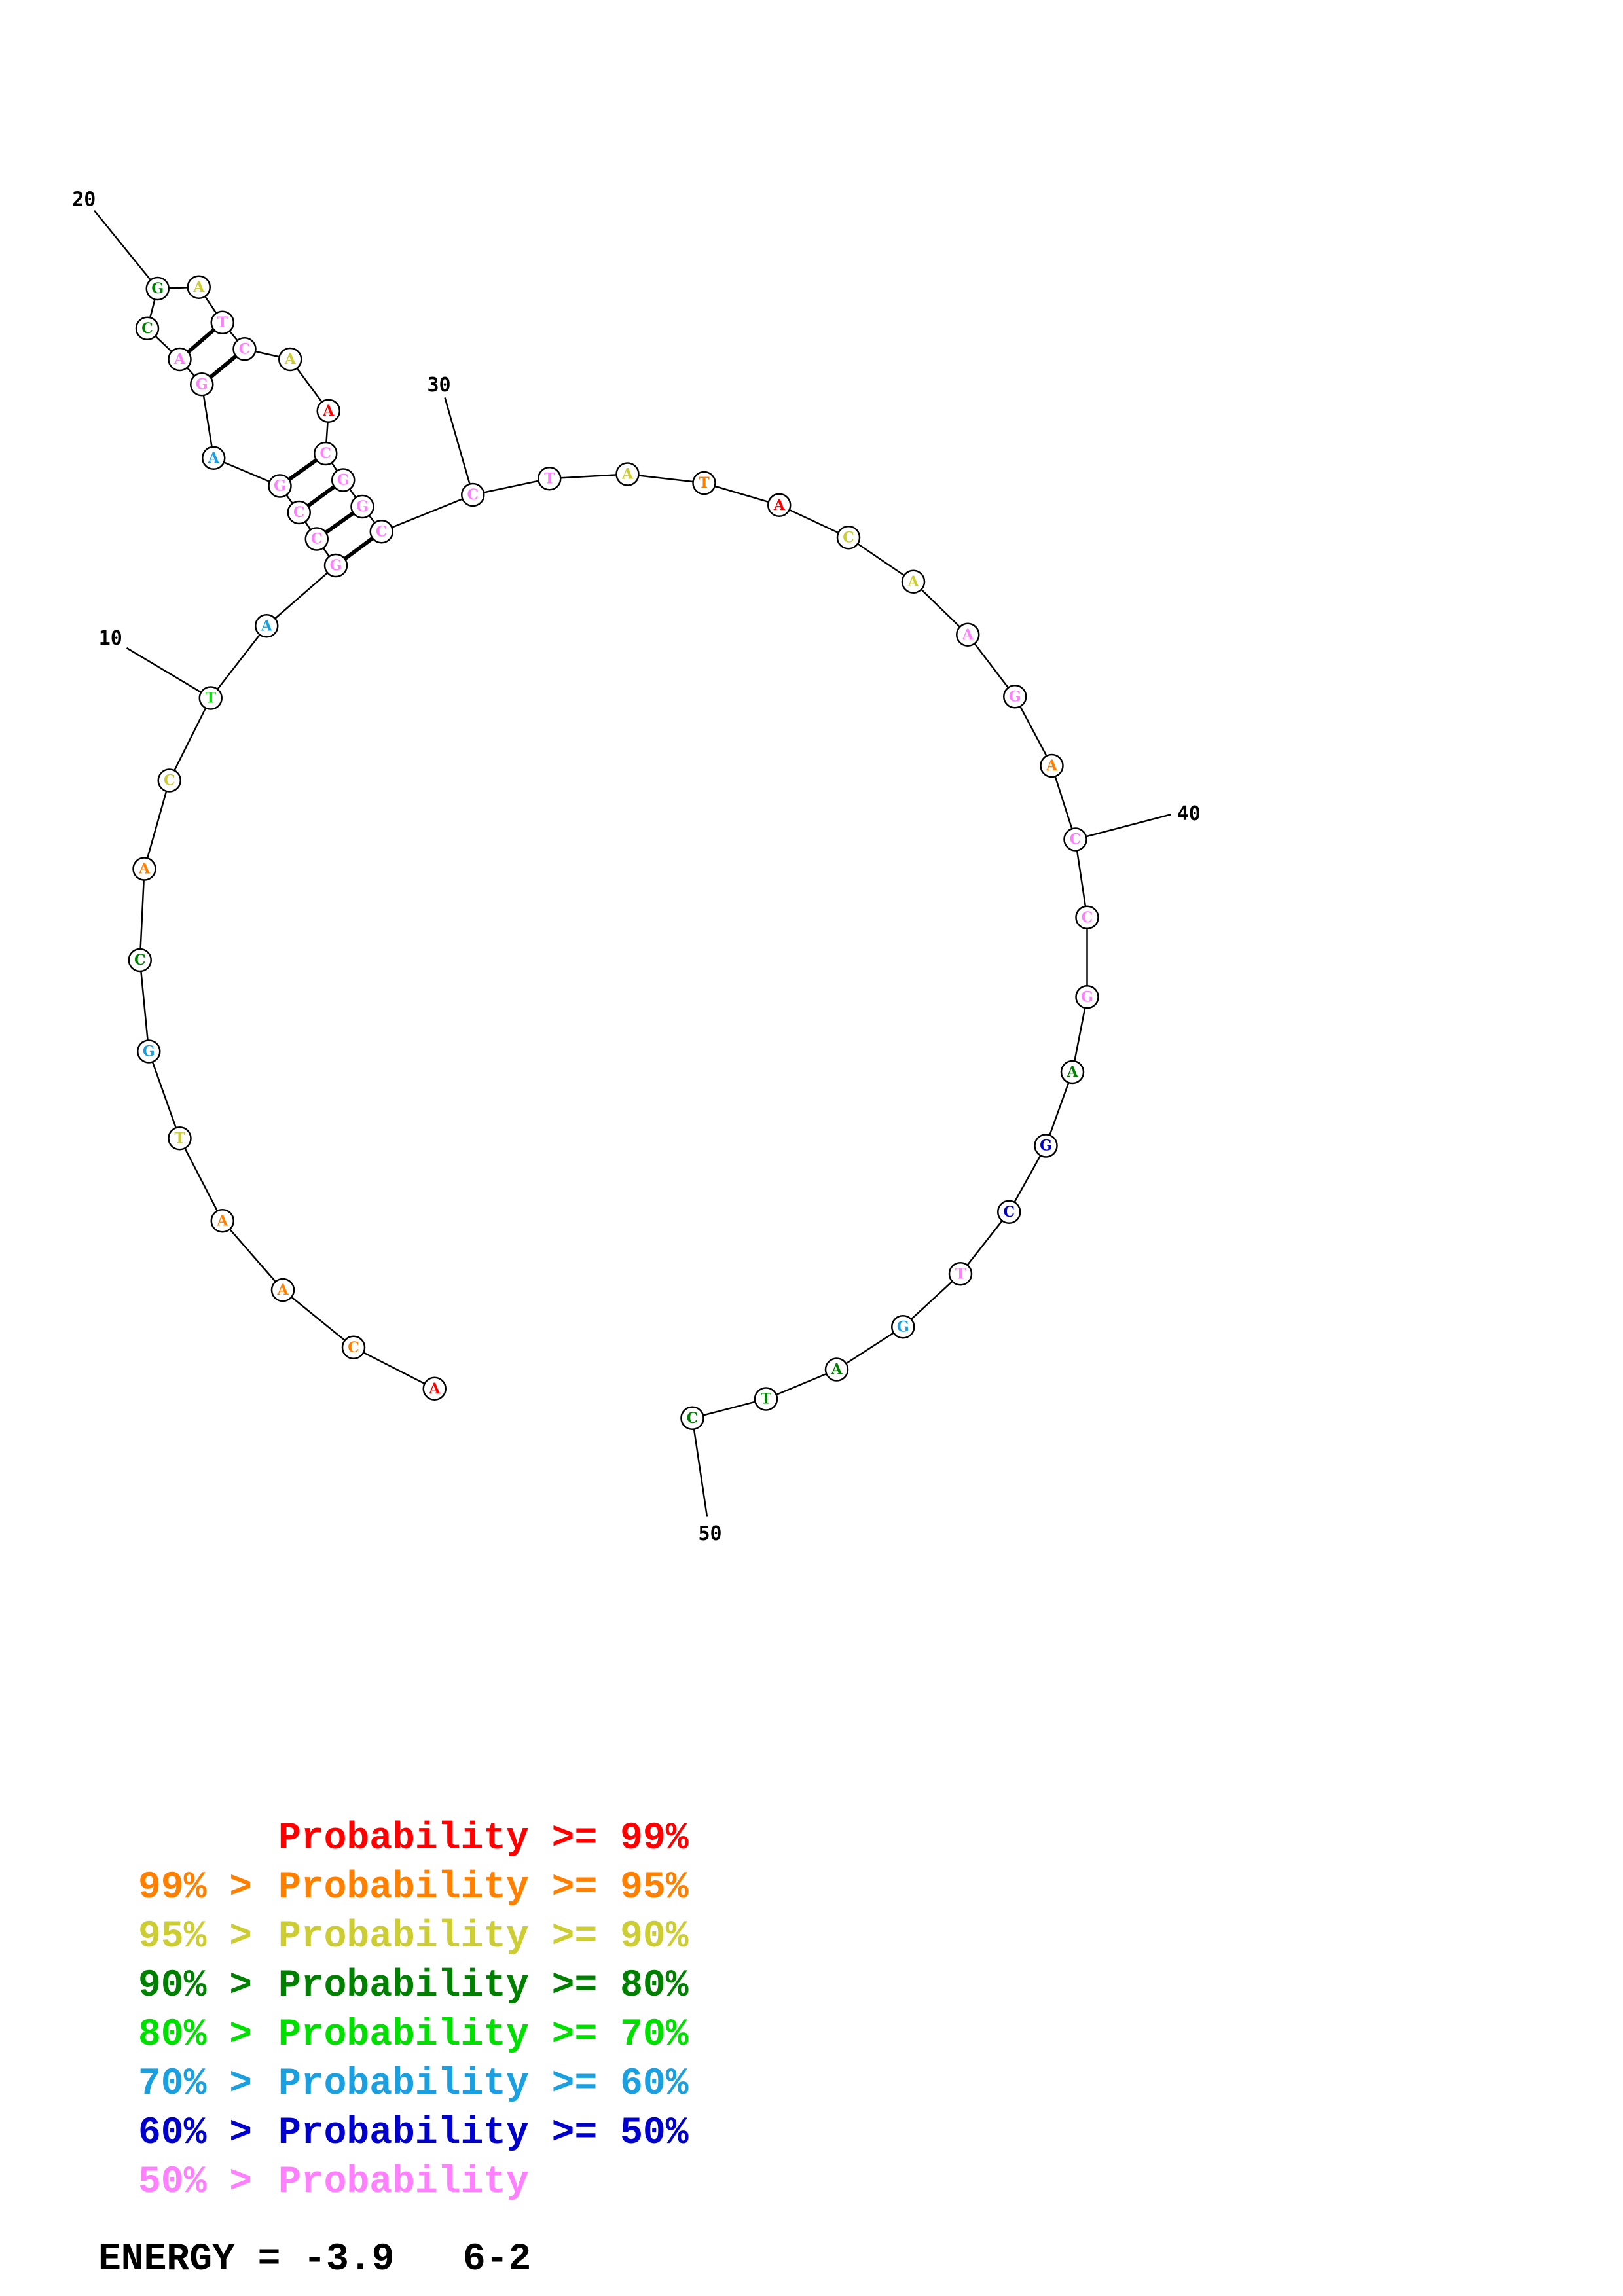 This screenshot has width=1623, height=2296. I want to click on nucleotide-11: A, so click(267, 626).